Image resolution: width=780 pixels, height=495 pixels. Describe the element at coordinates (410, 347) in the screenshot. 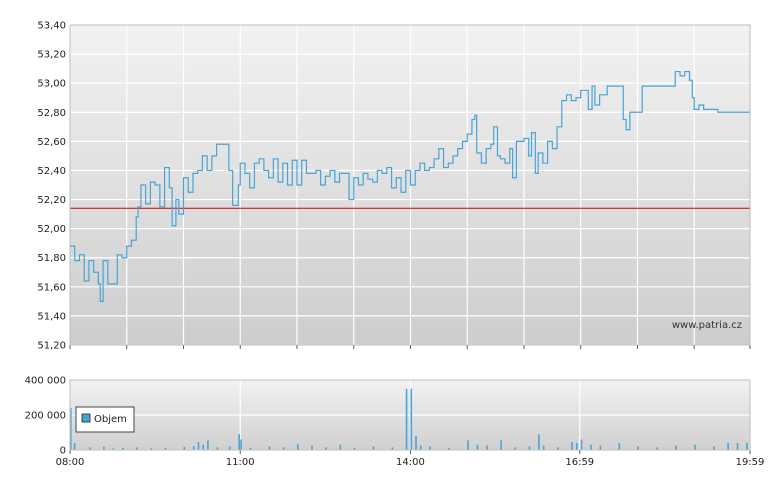

I see `price-x-tick-marks` at that location.